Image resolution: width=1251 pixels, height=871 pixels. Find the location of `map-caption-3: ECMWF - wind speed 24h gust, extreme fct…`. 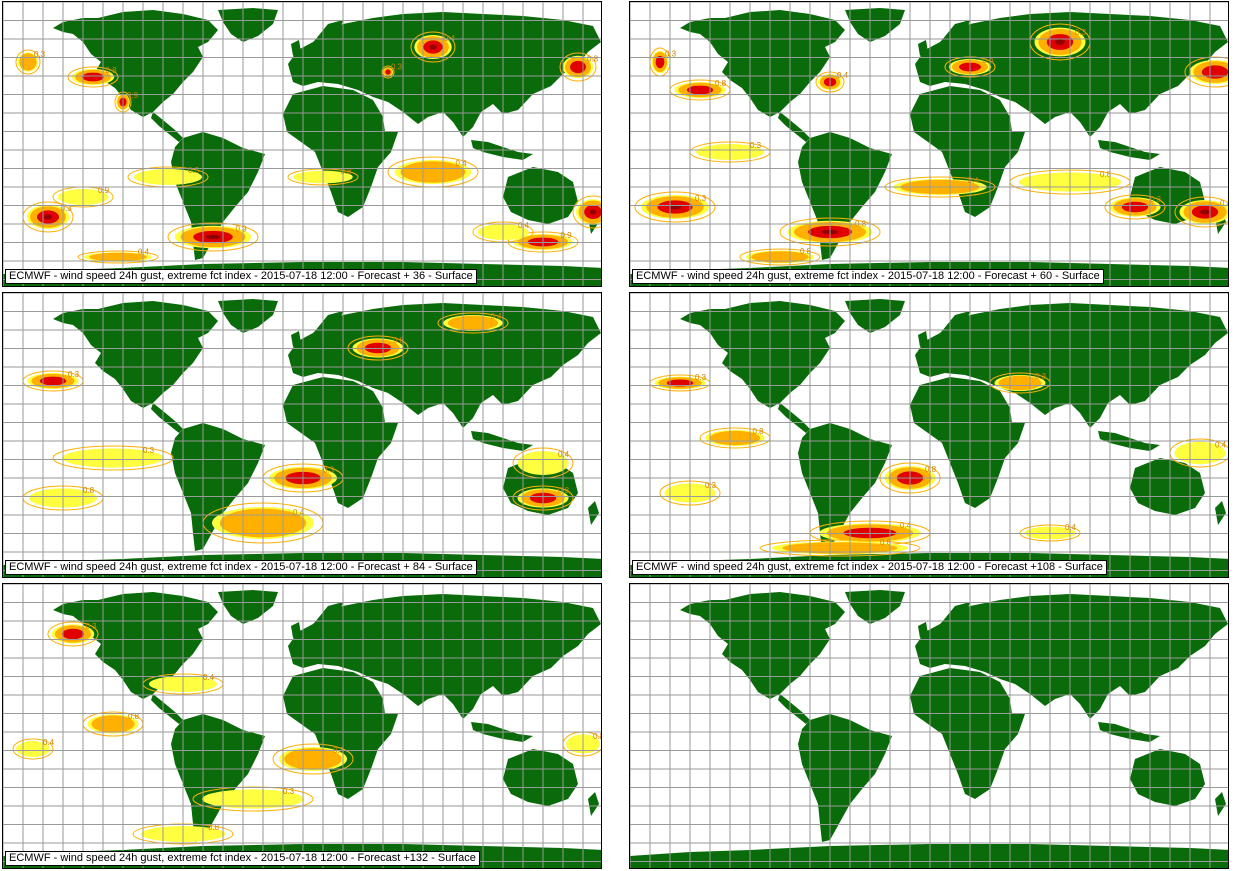

map-caption-3: ECMWF - wind speed 24h gust, extreme fct… is located at coordinates (241, 567).